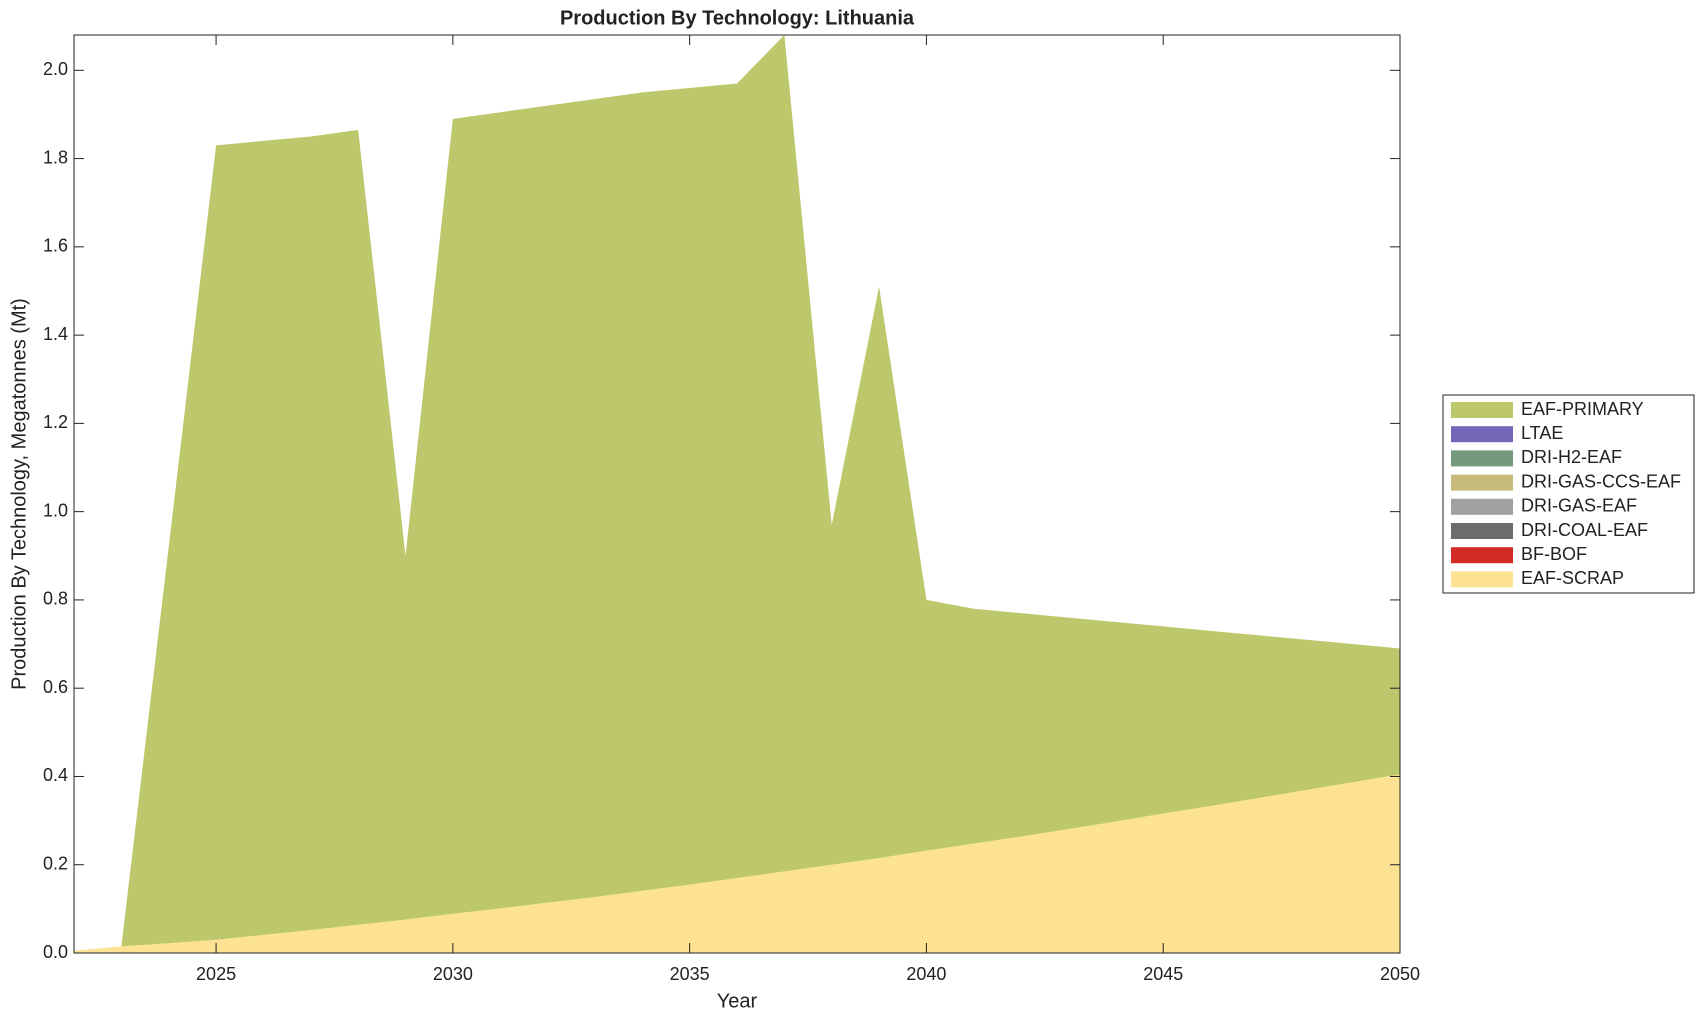 This screenshot has height=1020, width=1703. I want to click on y-tick-label: 0.4, so click(55, 775).